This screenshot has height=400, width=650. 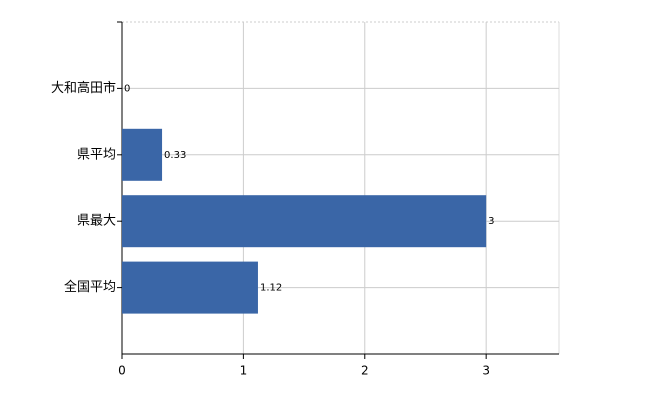 What do you see at coordinates (365, 371) in the screenshot?
I see `x-tick-label: 2` at bounding box center [365, 371].